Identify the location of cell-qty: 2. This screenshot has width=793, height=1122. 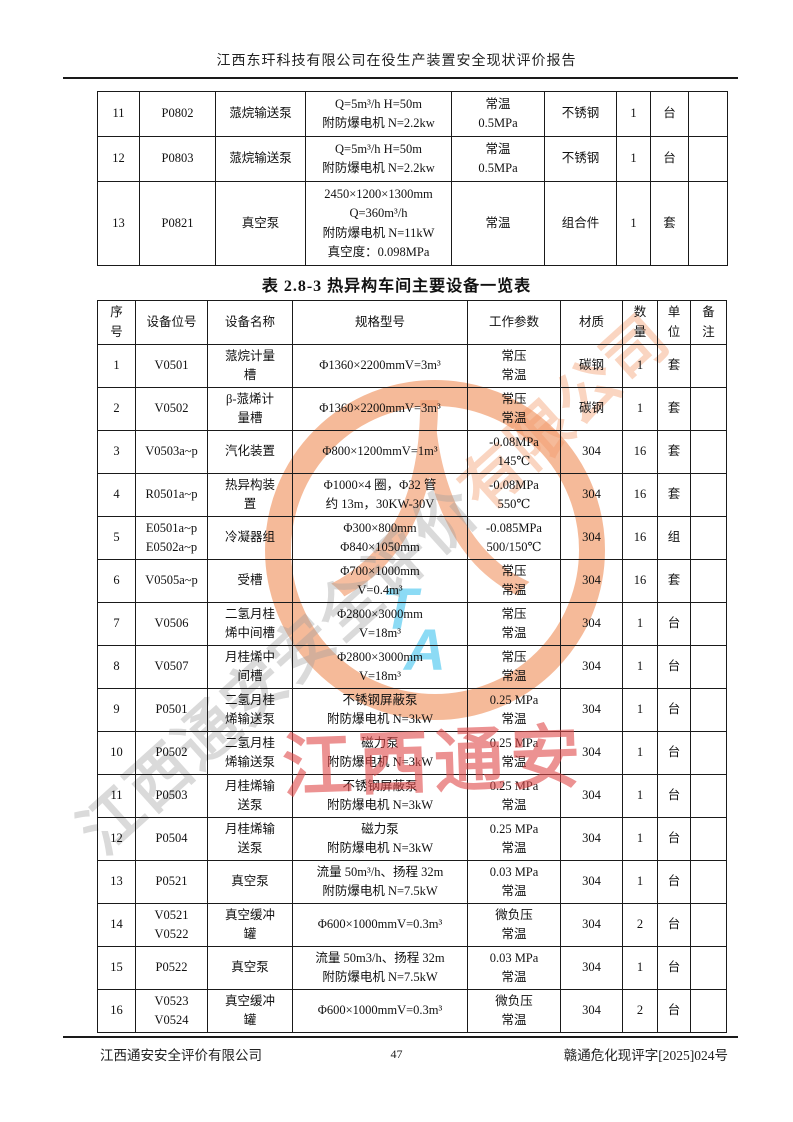
(640, 925).